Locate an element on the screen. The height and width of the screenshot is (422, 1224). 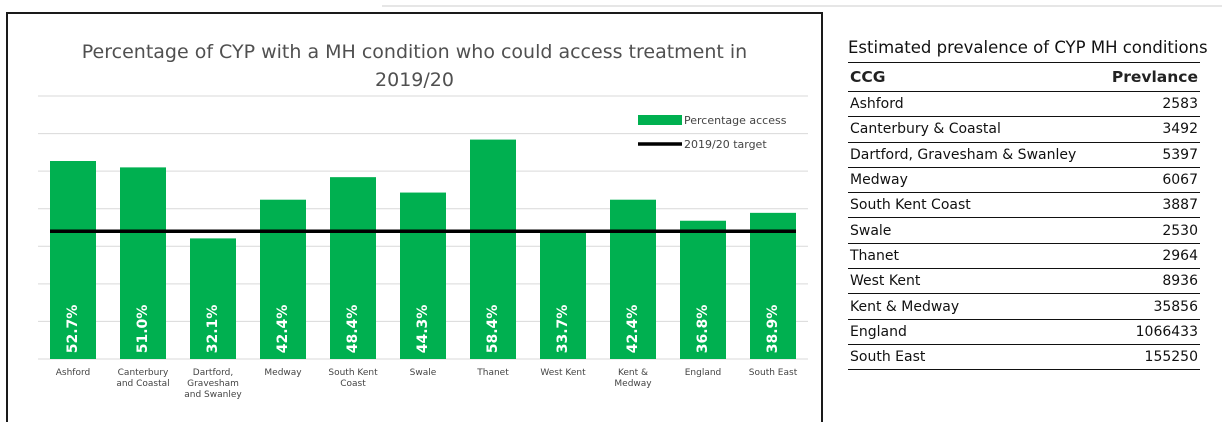
table-row: Thanet 2964 is located at coordinates (1024, 256).